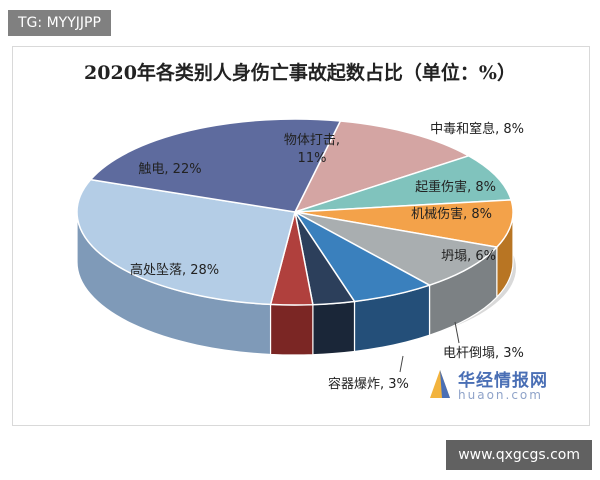  I want to click on slice-label-2: 起重伤害, 8%, so click(455, 187).